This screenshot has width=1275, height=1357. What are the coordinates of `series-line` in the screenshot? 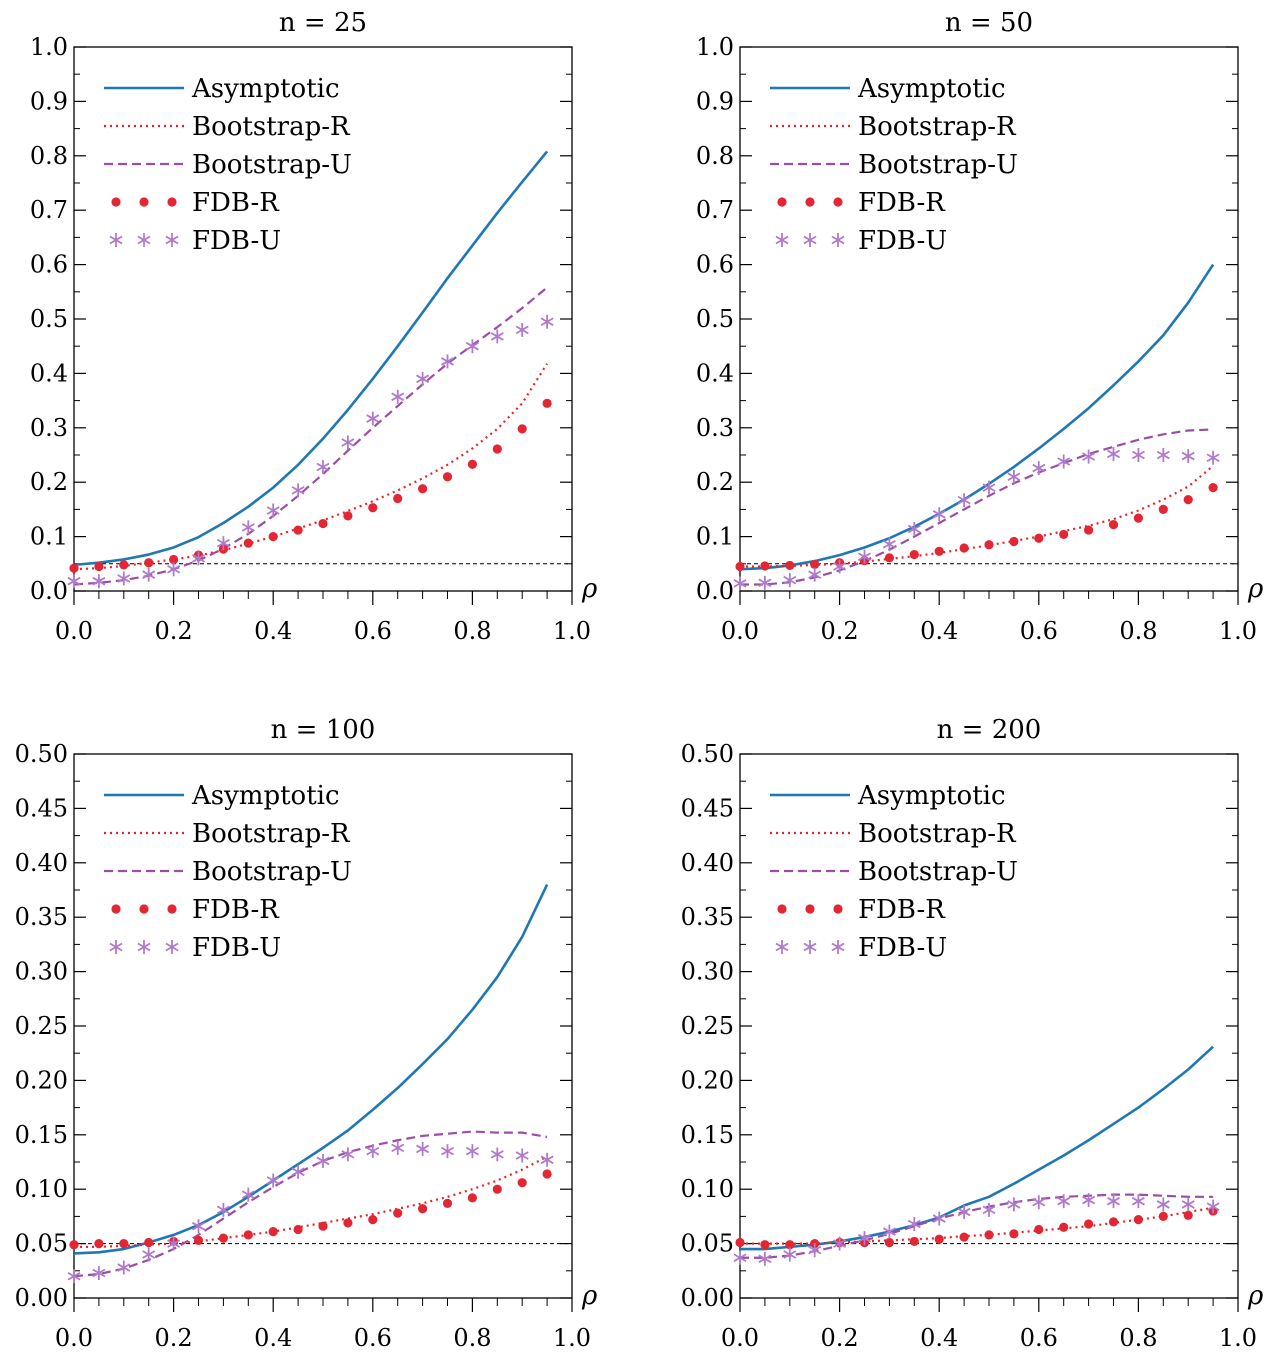 It's located at (977, 1225).